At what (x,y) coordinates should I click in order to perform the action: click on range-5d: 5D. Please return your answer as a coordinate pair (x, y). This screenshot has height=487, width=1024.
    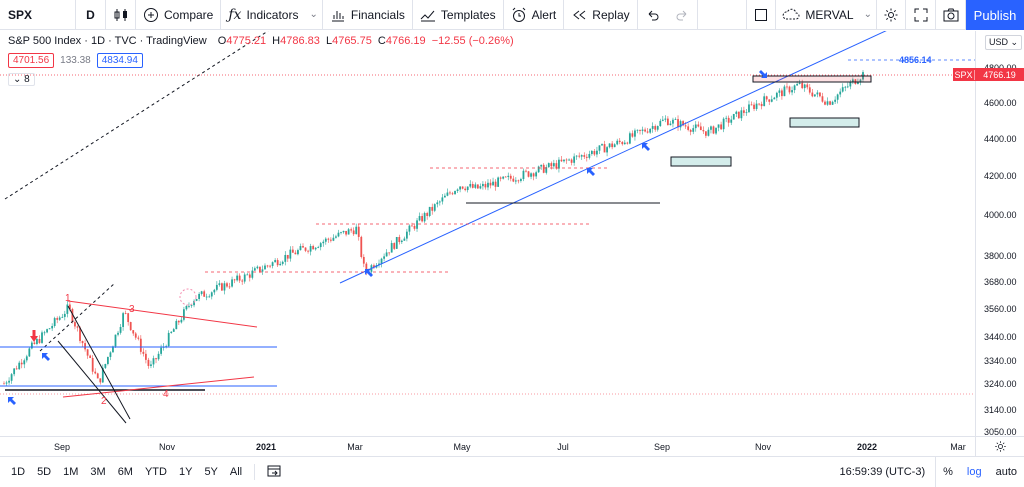
    Looking at the image, I should click on (44, 472).